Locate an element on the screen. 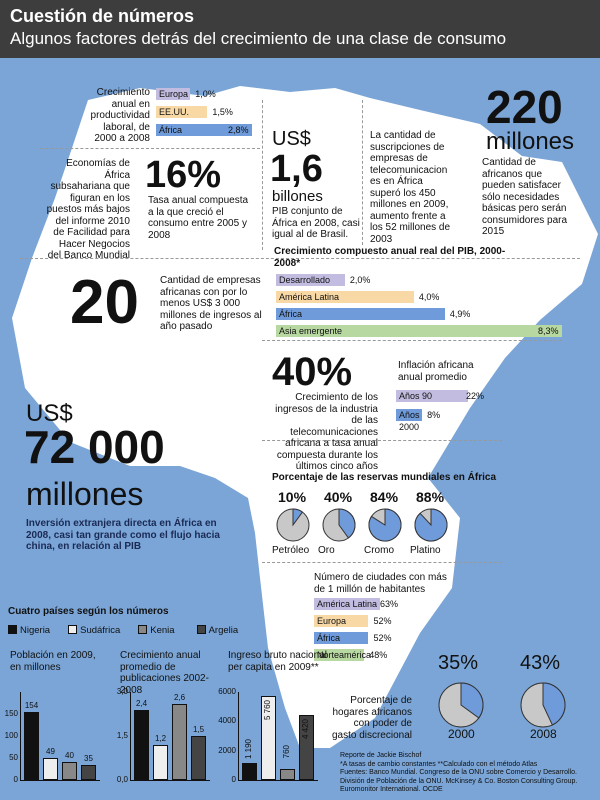 The image size is (600, 800). legend-item: Argelia is located at coordinates (217, 630).